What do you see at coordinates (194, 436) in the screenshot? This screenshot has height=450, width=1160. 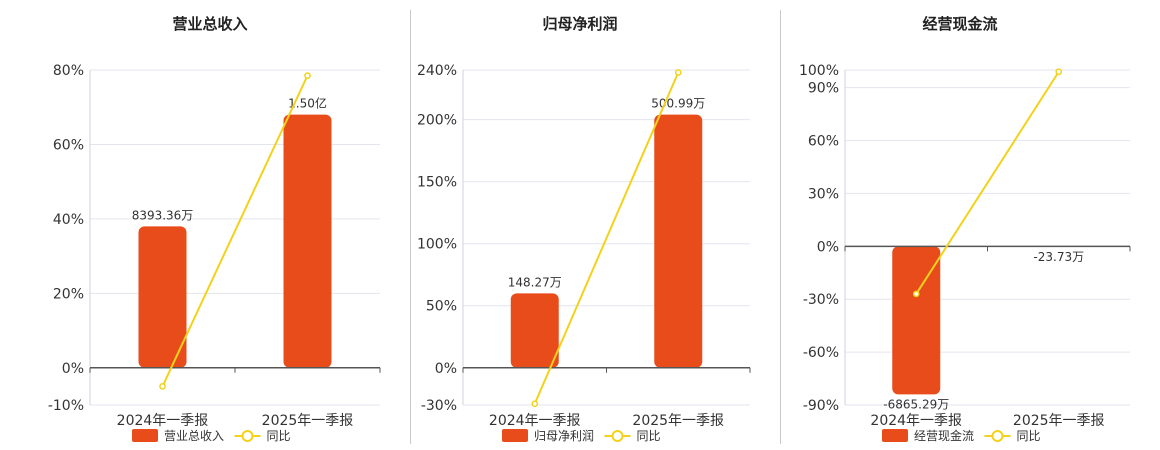 I see `legend-label-bar: 营业总收入` at bounding box center [194, 436].